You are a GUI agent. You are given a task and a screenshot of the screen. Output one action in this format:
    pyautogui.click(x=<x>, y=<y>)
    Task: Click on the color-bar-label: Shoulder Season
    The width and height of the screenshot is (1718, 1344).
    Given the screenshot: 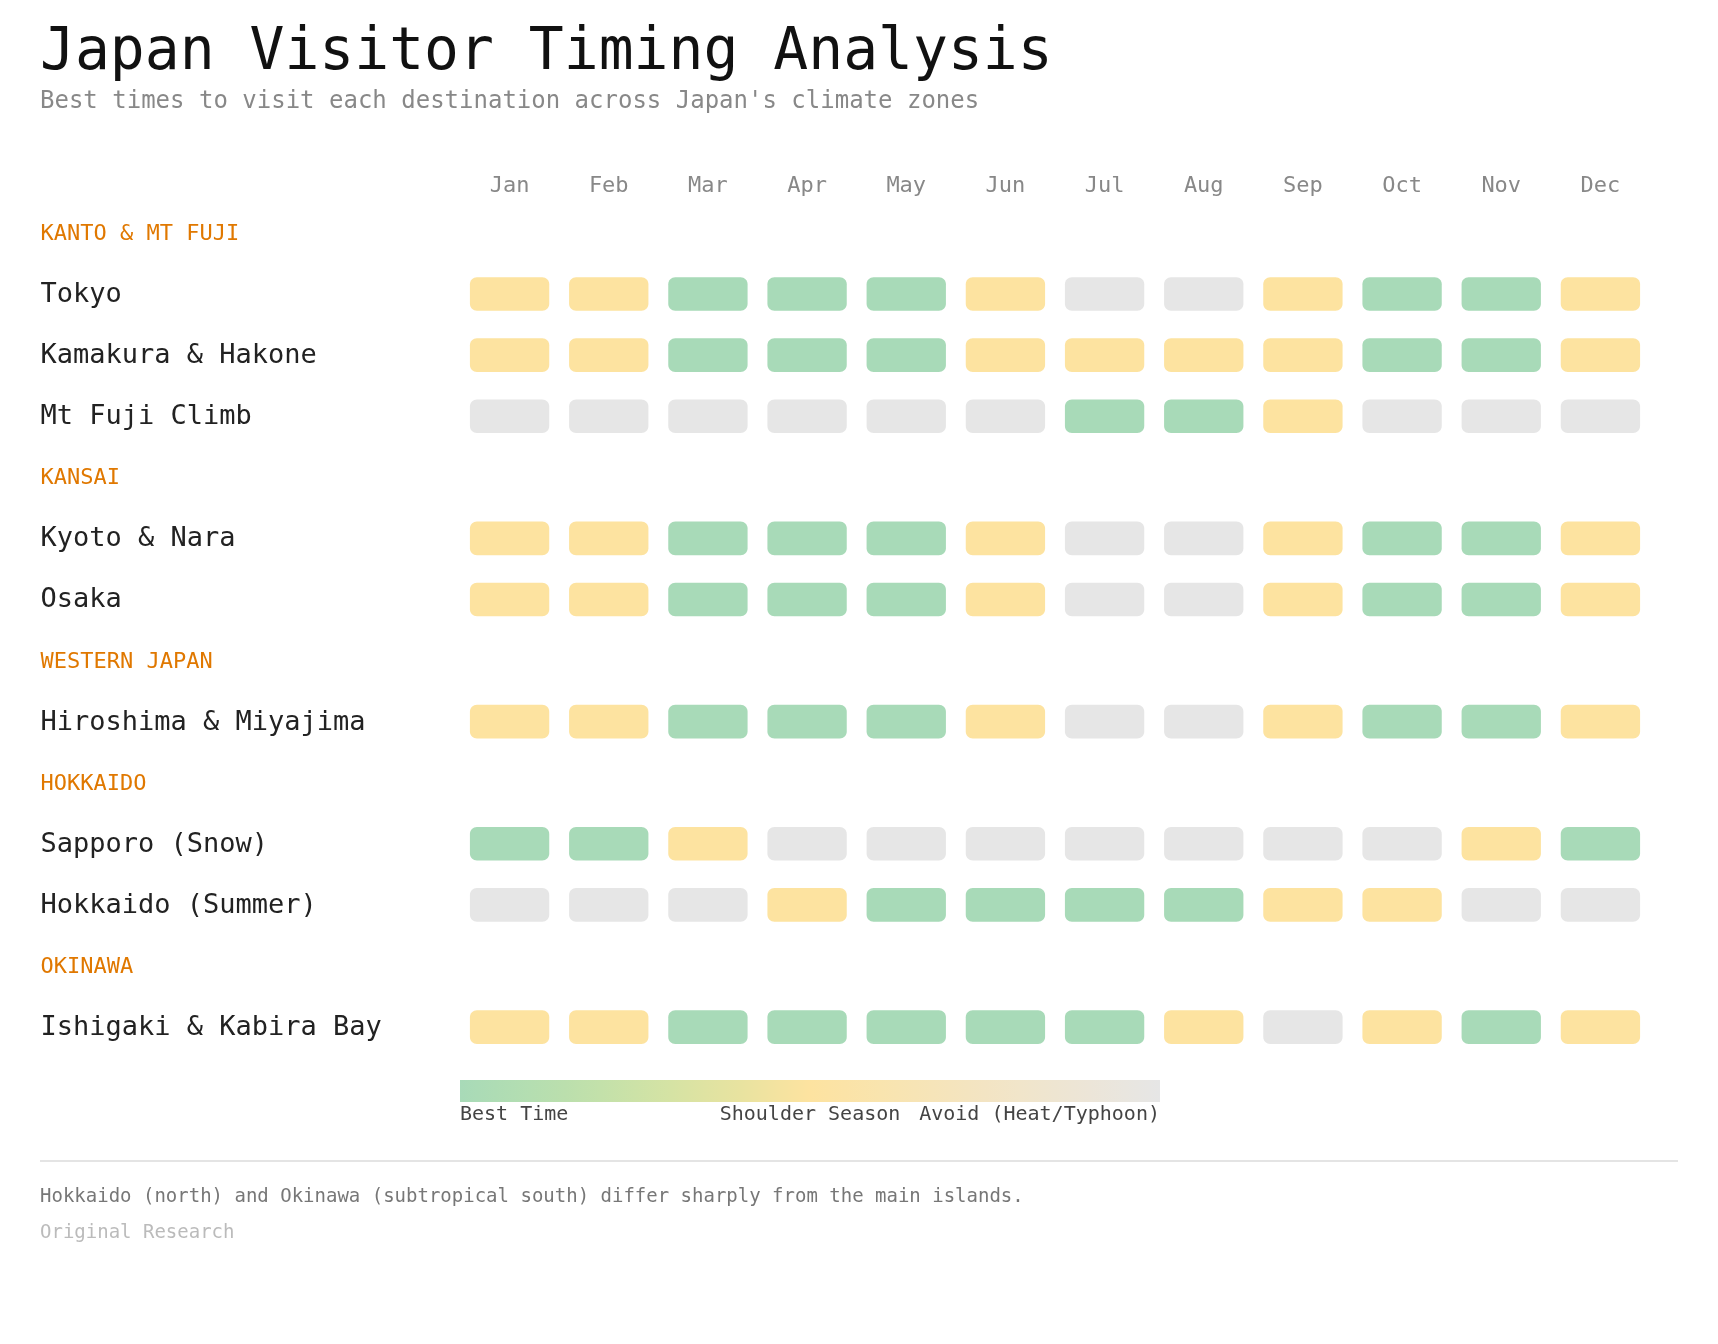 What is the action you would take?
    pyautogui.click(x=810, y=1113)
    